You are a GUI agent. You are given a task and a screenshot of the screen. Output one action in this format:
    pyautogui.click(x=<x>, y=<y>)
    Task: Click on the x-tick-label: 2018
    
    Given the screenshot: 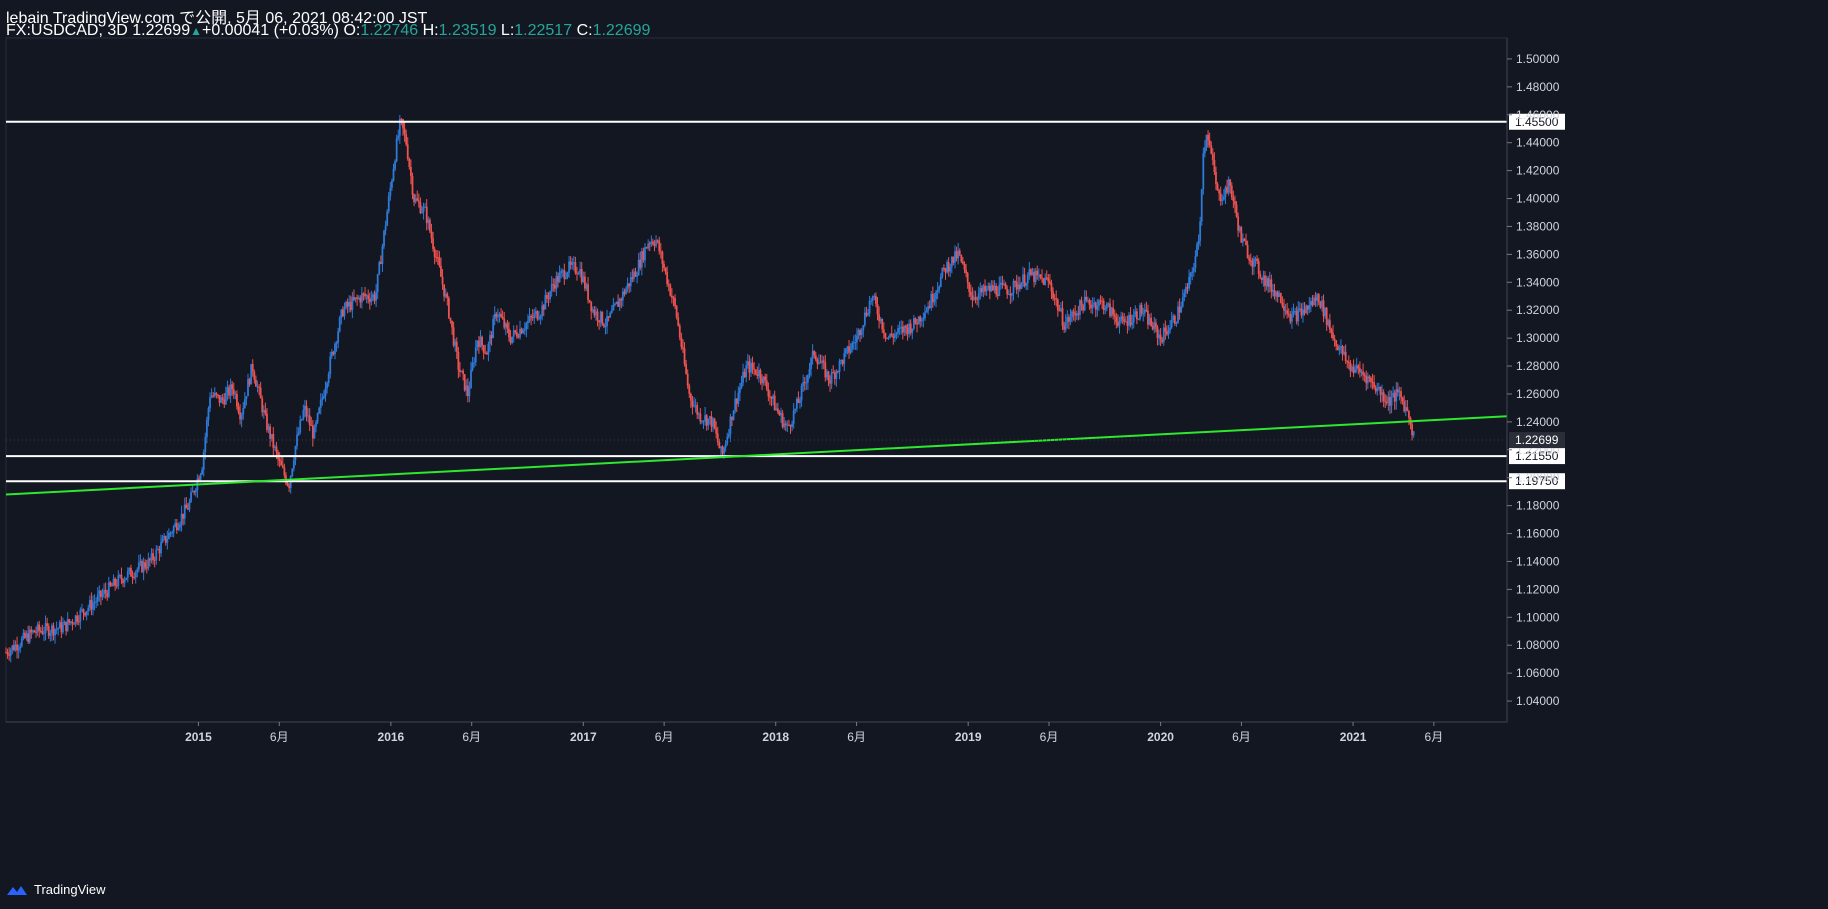 What is the action you would take?
    pyautogui.click(x=775, y=737)
    